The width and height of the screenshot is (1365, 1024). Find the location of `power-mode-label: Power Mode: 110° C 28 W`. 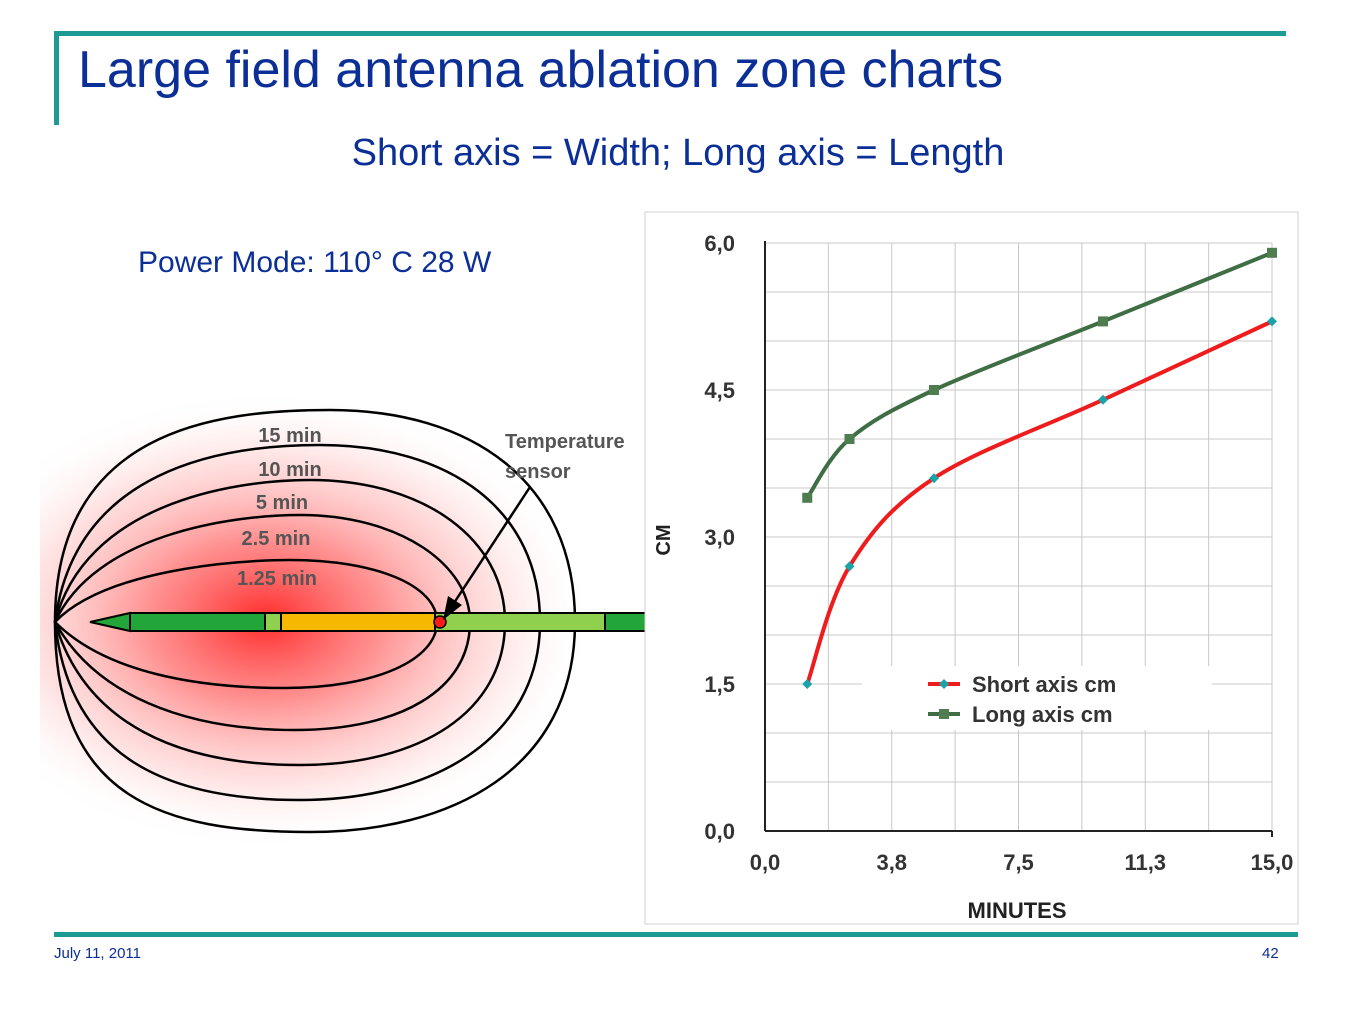

power-mode-label: Power Mode: 110° C 28 W is located at coordinates (315, 262).